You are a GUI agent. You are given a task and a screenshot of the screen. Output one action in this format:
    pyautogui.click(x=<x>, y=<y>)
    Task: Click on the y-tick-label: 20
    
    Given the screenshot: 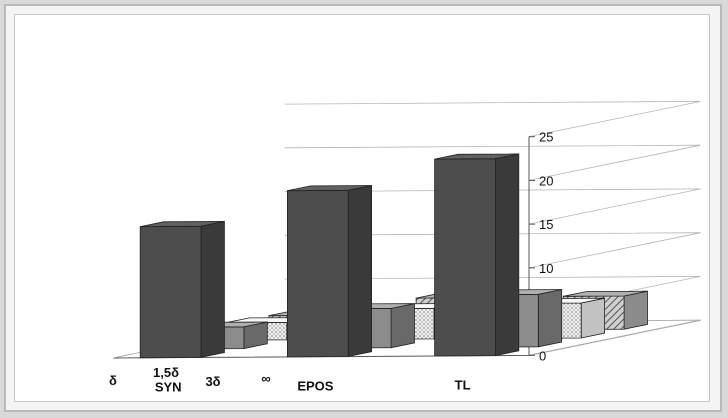 What is the action you would take?
    pyautogui.click(x=546, y=180)
    